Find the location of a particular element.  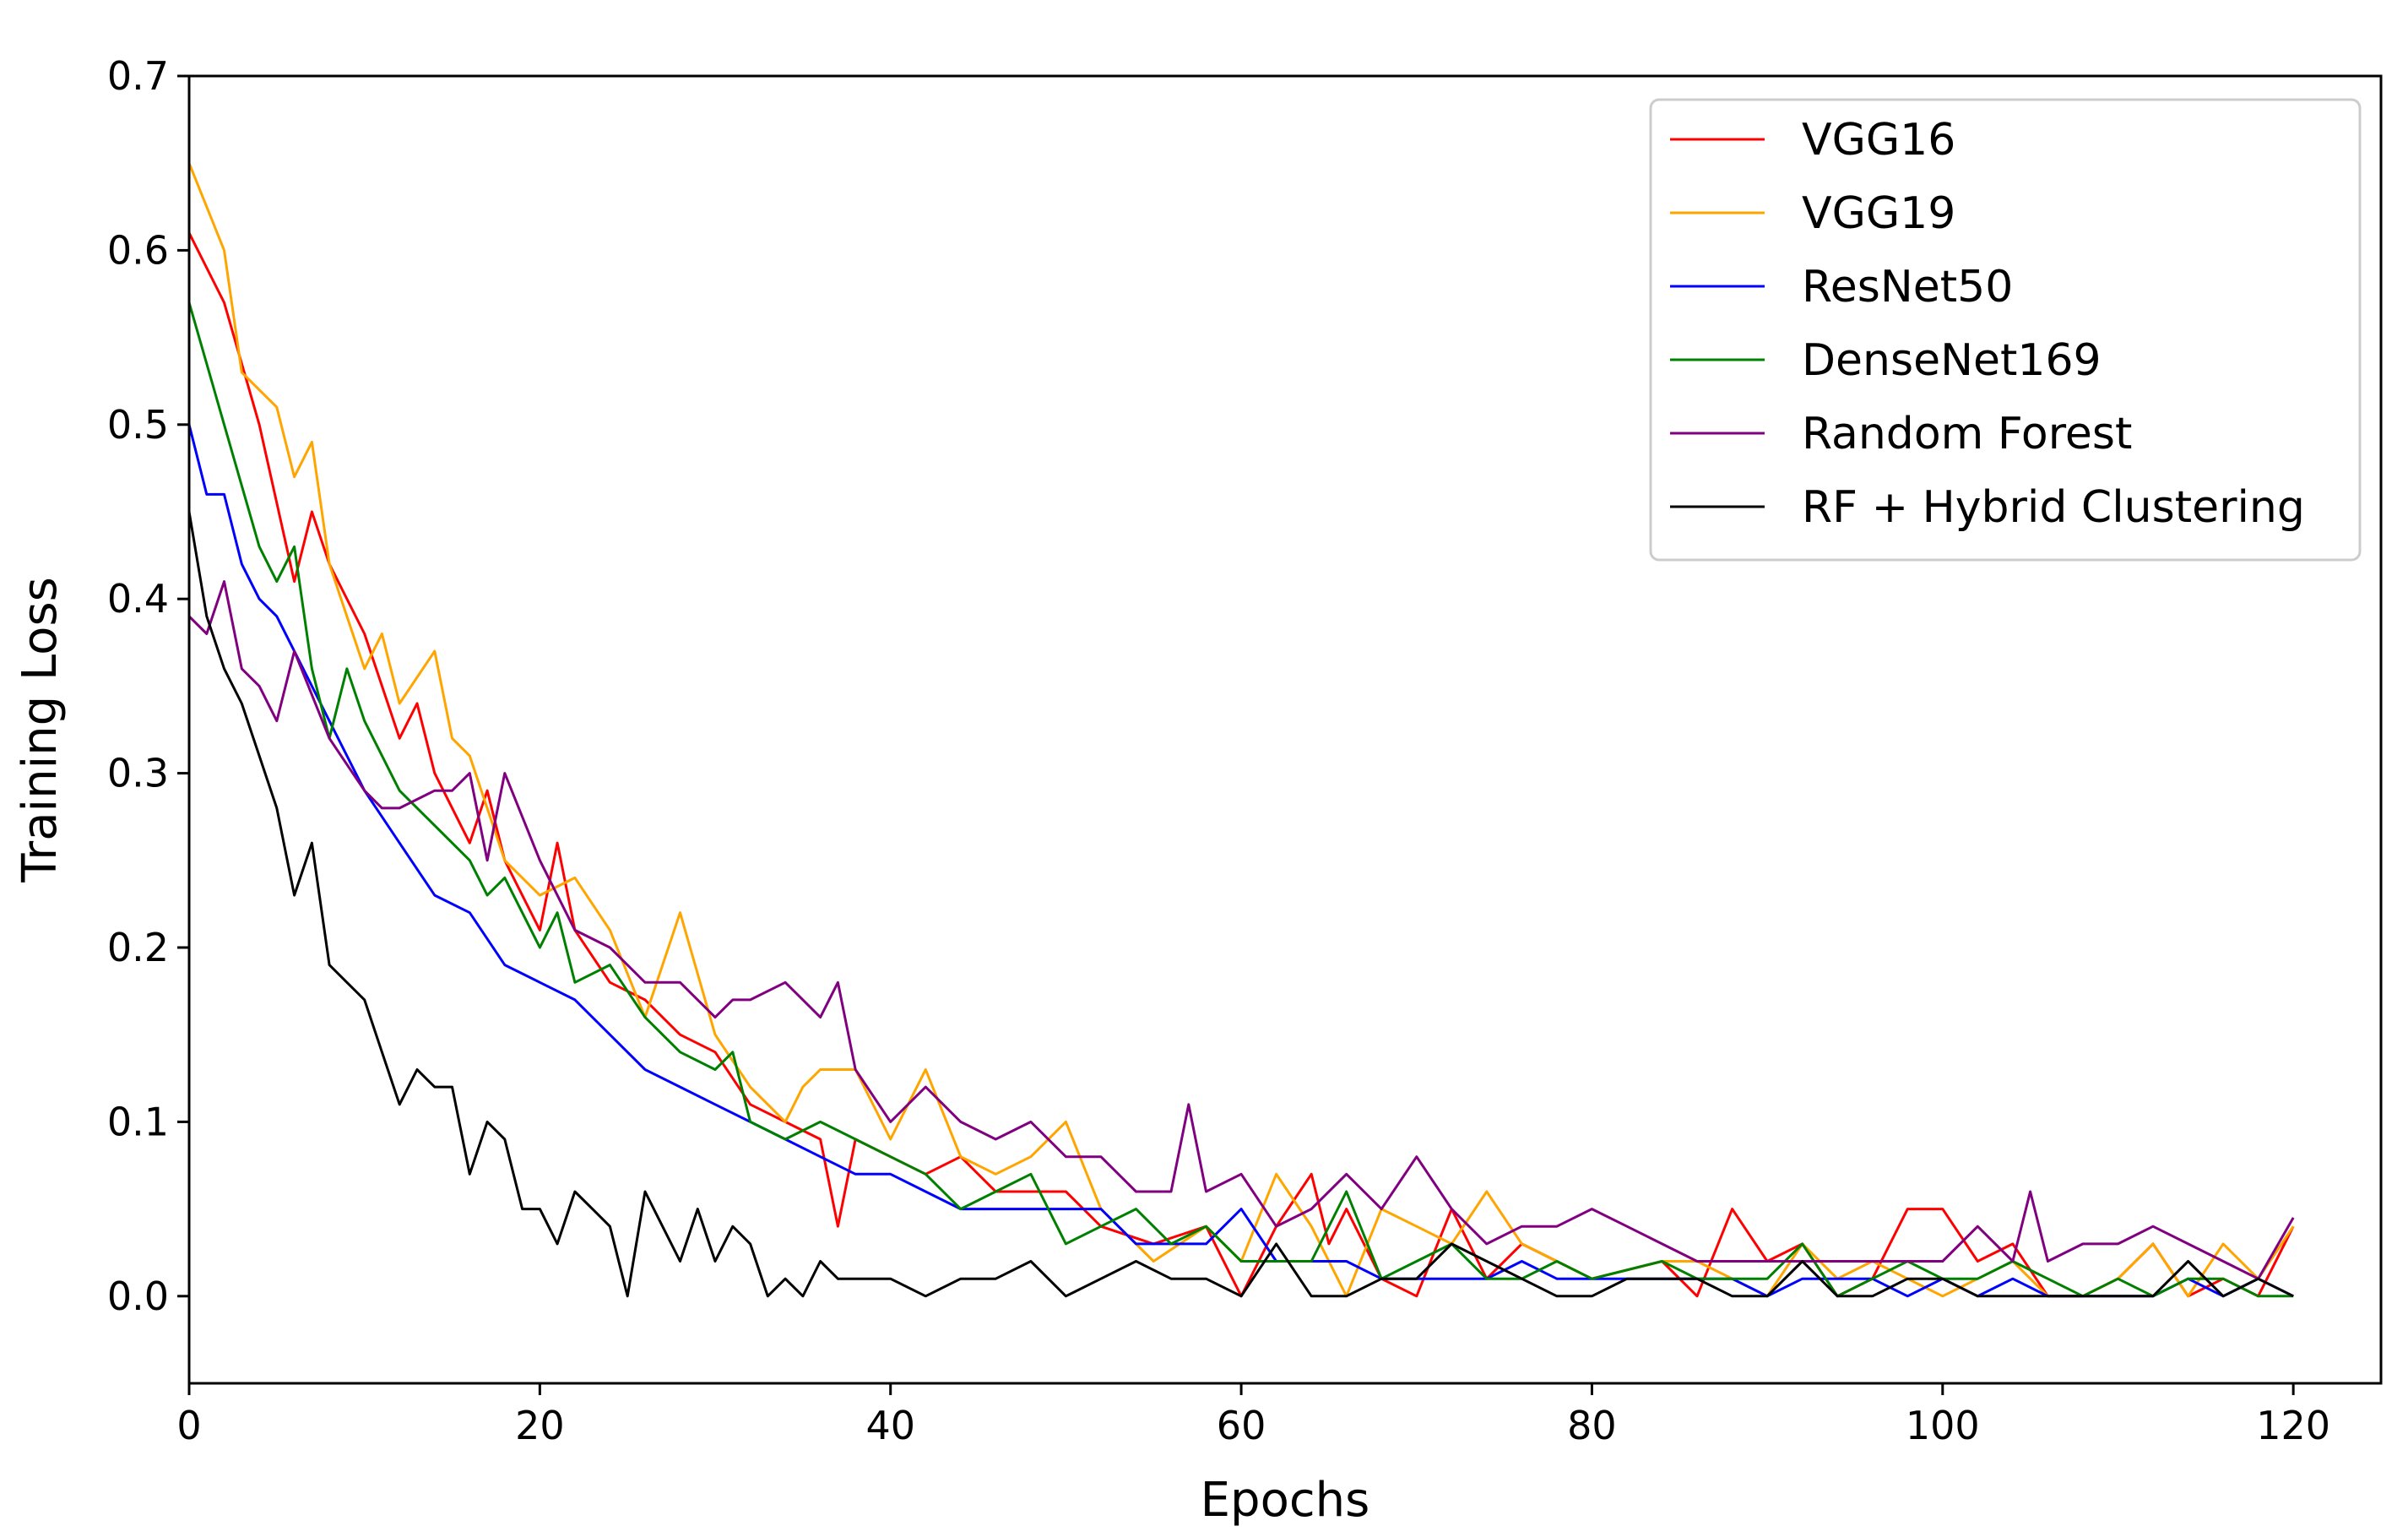

legend-label: RF + Hybrid Clustering is located at coordinates (2053, 507).